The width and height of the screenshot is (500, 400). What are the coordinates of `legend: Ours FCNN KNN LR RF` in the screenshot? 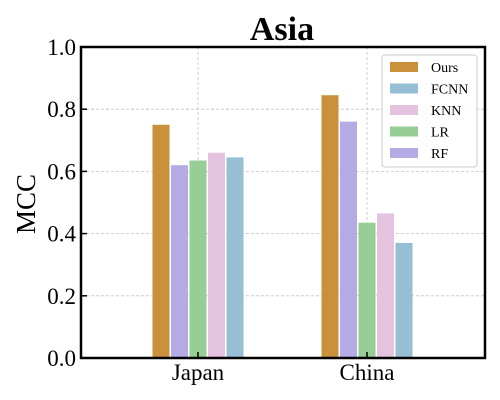 It's located at (429, 111).